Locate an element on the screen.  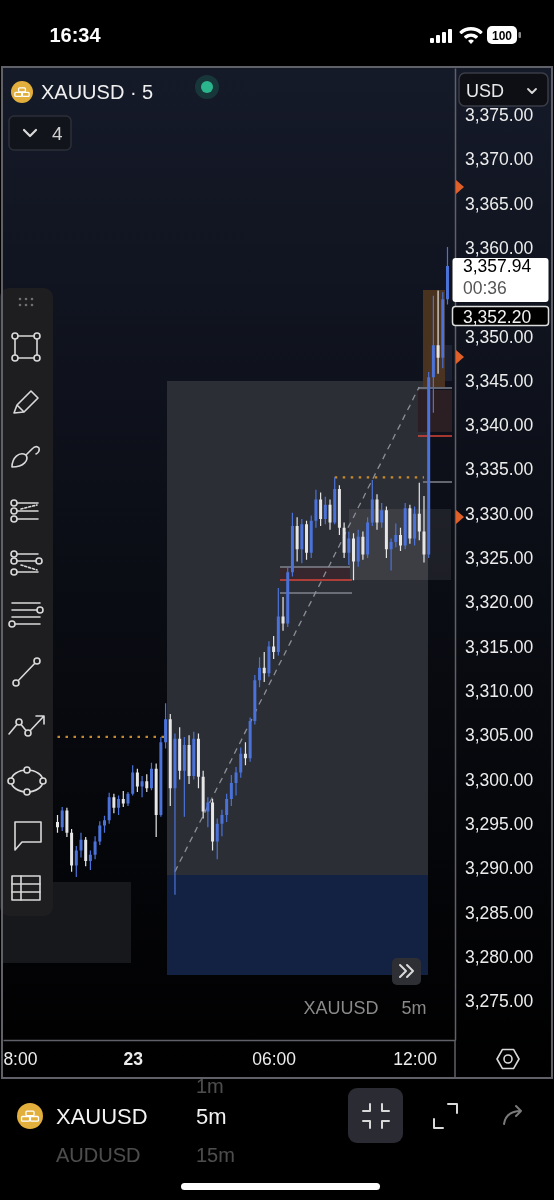
annotation: 4 is located at coordinates (57, 133).